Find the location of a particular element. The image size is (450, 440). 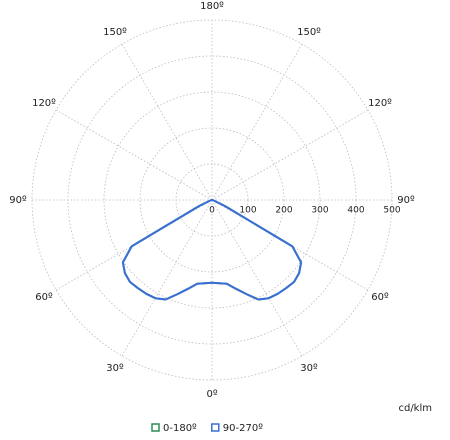

legend-label: 0-180º is located at coordinates (180, 428).